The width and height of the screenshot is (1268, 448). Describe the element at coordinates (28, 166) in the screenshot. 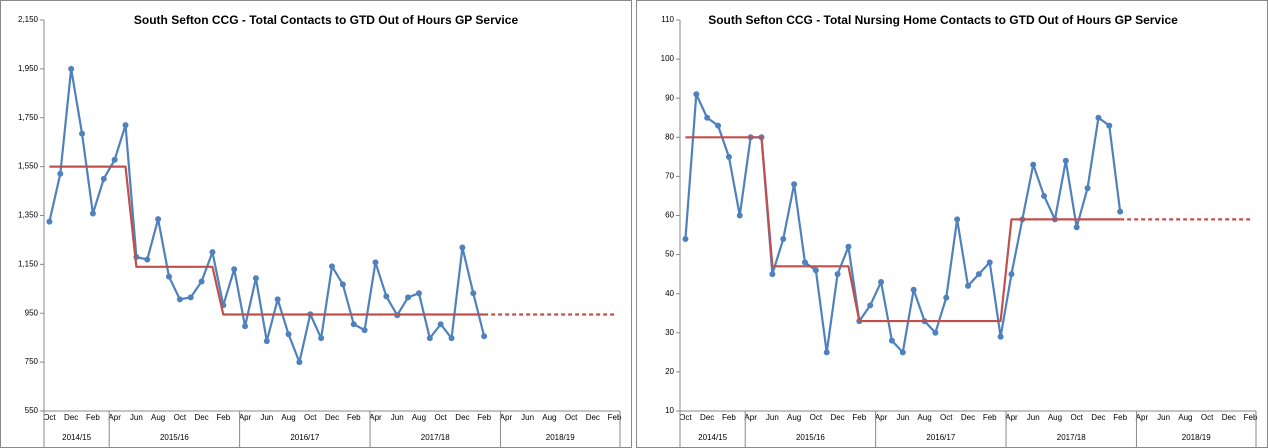

I see `y-tick-label: 1,550` at that location.